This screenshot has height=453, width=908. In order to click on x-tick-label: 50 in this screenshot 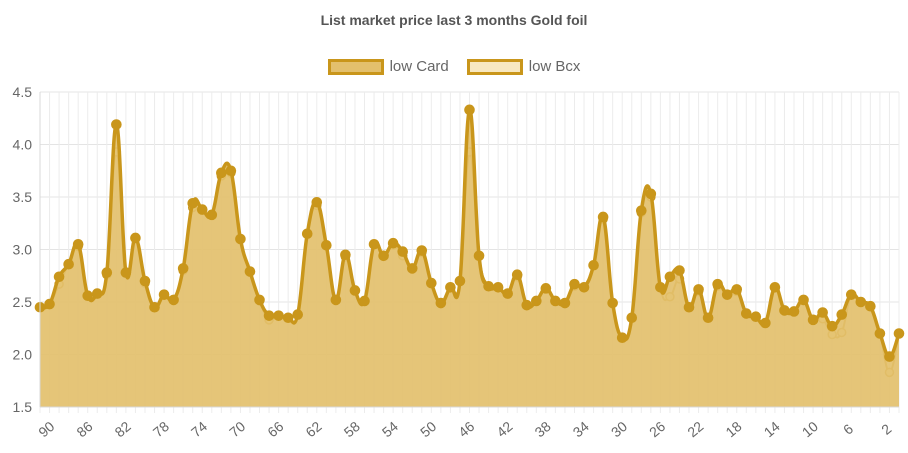, I will do `click(428, 429)`.